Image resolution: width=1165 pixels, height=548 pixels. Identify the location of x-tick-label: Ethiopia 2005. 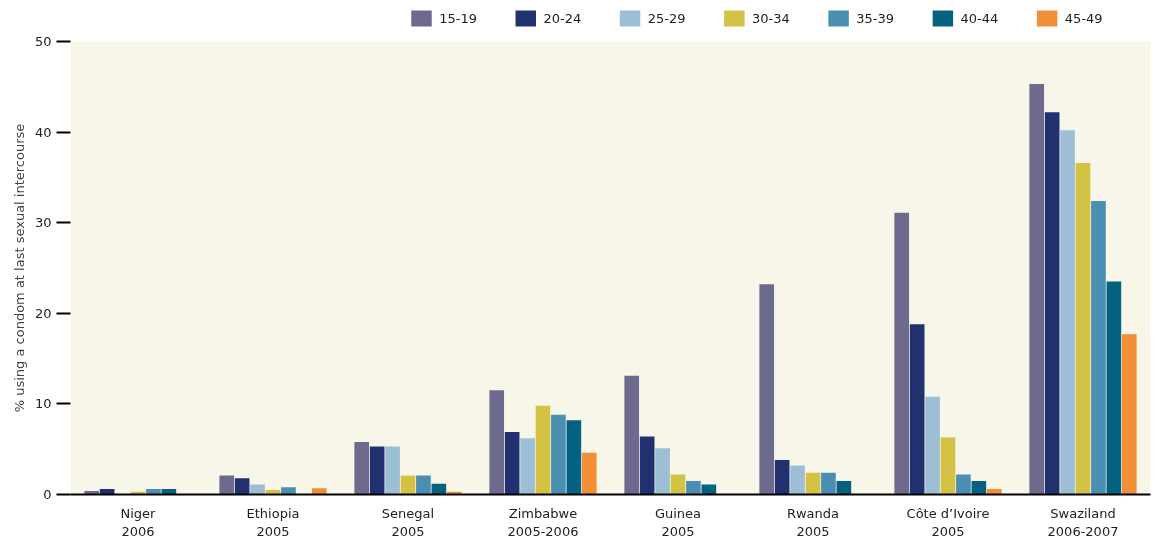
(273, 522).